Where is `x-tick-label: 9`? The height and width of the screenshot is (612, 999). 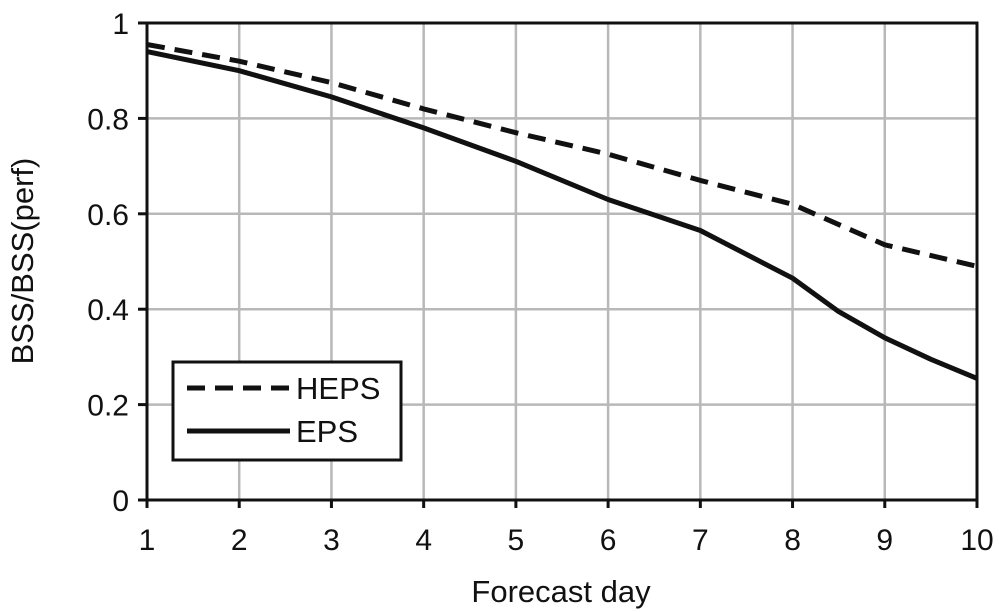
x-tick-label: 9 is located at coordinates (884, 540).